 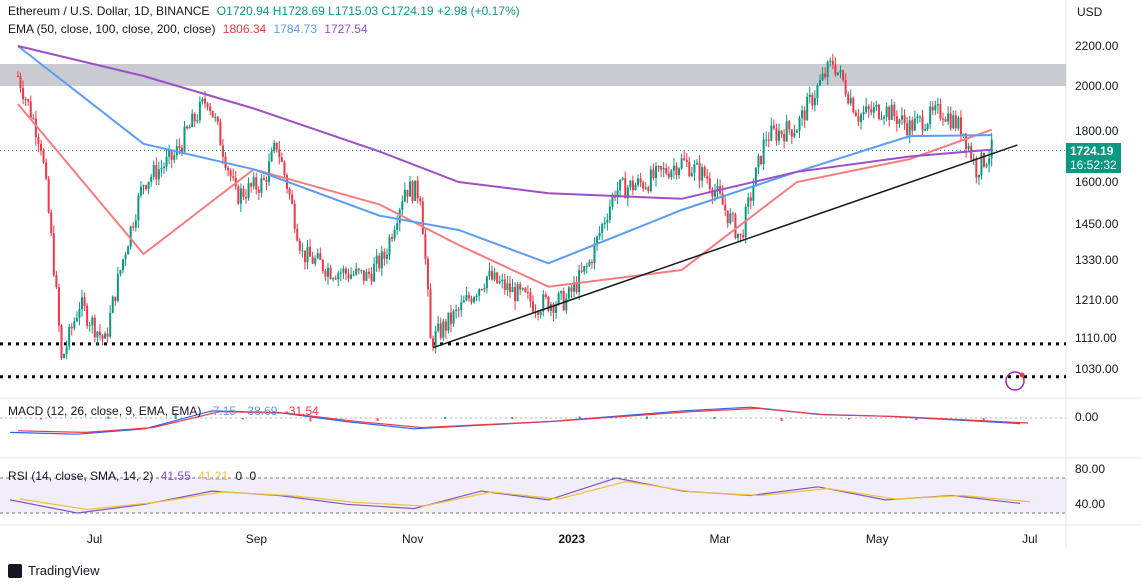 I want to click on ema-label: EMA (50, close, 100, close, 200, close), so click(x=112, y=29).